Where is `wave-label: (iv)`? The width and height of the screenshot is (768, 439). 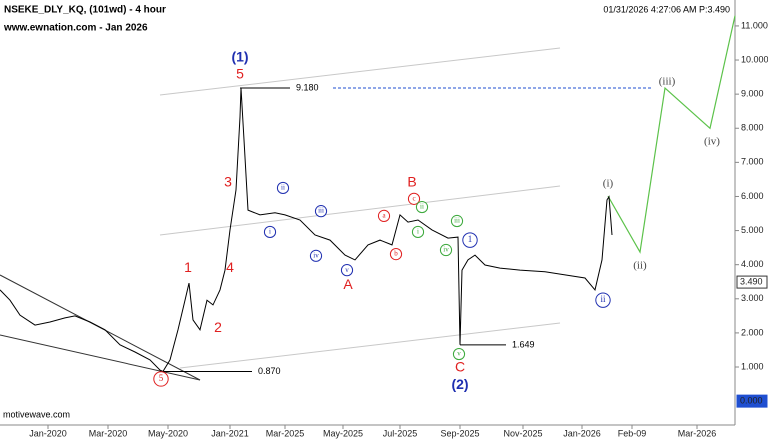
wave-label: (iv) is located at coordinates (712, 141).